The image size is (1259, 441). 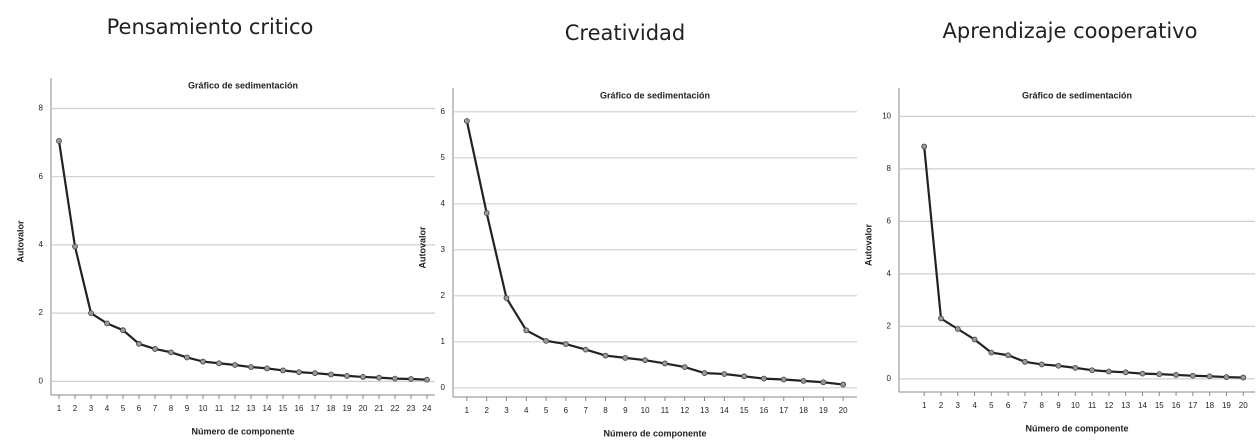 I want to click on x-tick-label: 2, so click(x=486, y=410).